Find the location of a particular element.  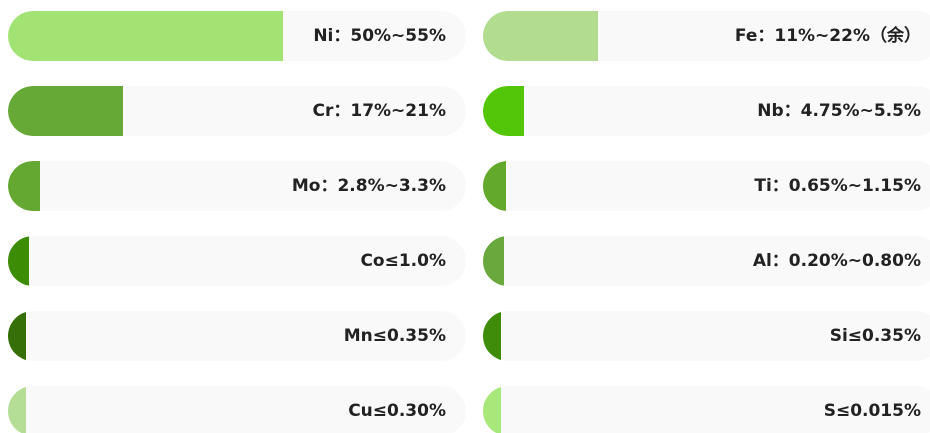

bar-label: Si≤0.35% is located at coordinates (875, 336).